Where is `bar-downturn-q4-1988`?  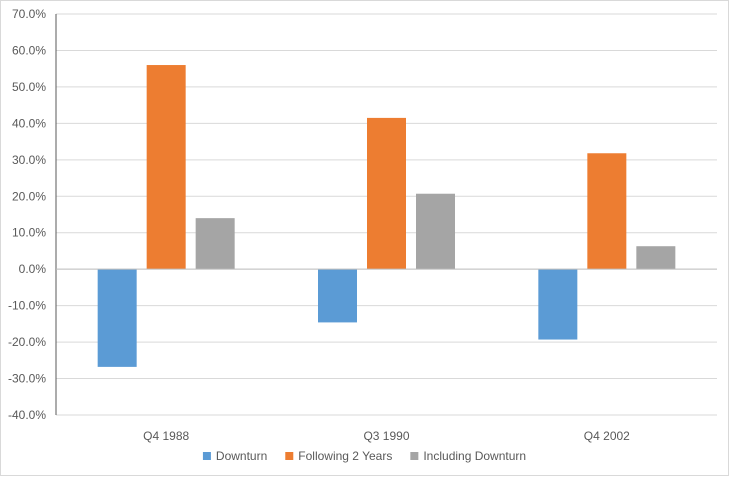 bar-downturn-q4-1988 is located at coordinates (117, 318).